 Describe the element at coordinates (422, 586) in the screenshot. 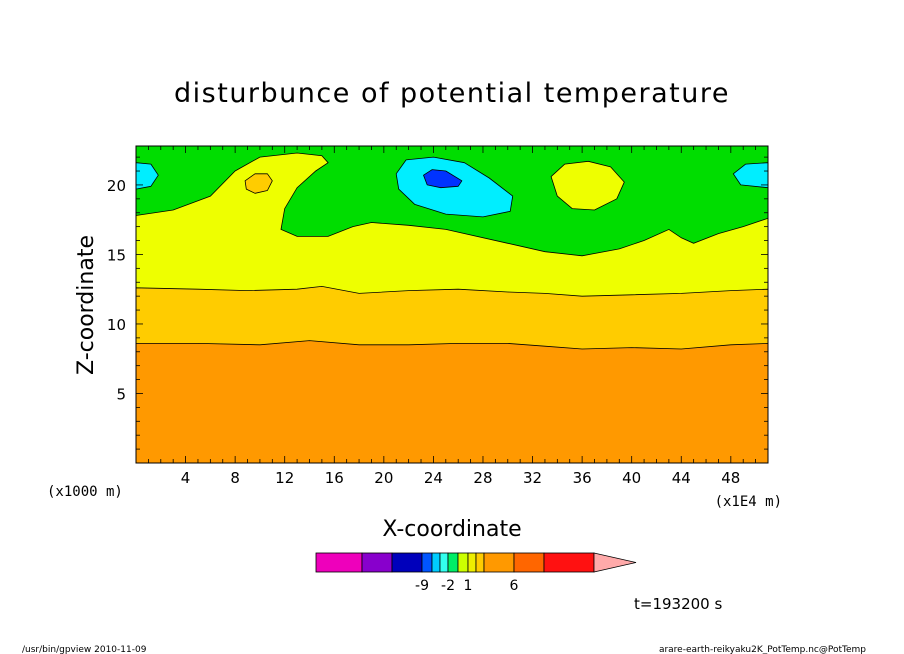

I see `colorbar-label: -9` at that location.